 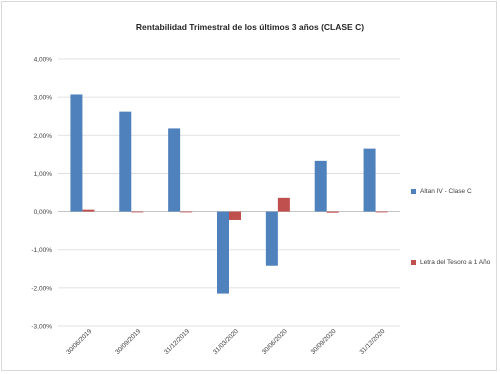 I want to click on legend-swatch-altan, so click(x=413, y=191).